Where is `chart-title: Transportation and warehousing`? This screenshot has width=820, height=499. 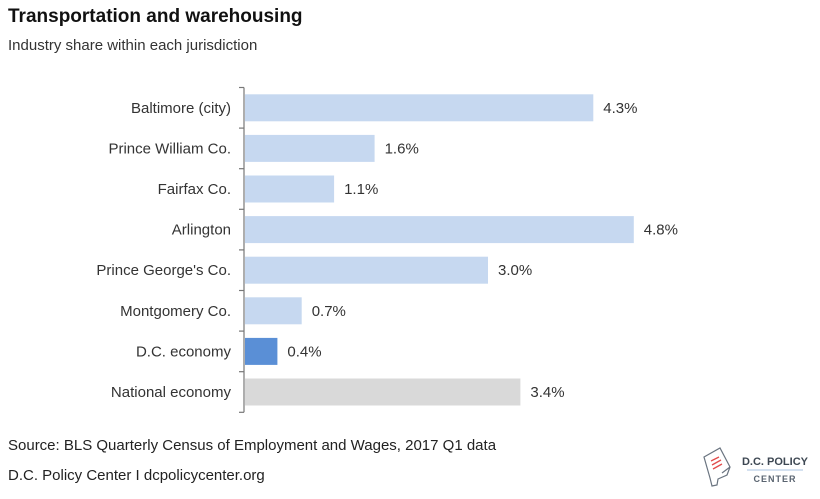 chart-title: Transportation and warehousing is located at coordinates (155, 16).